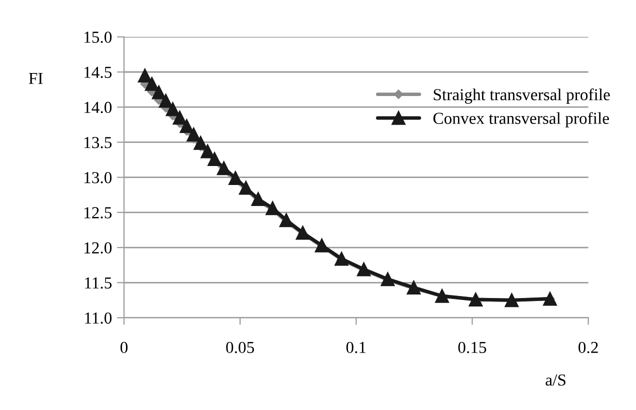  I want to click on x-tick-label: 0.2, so click(588, 348).